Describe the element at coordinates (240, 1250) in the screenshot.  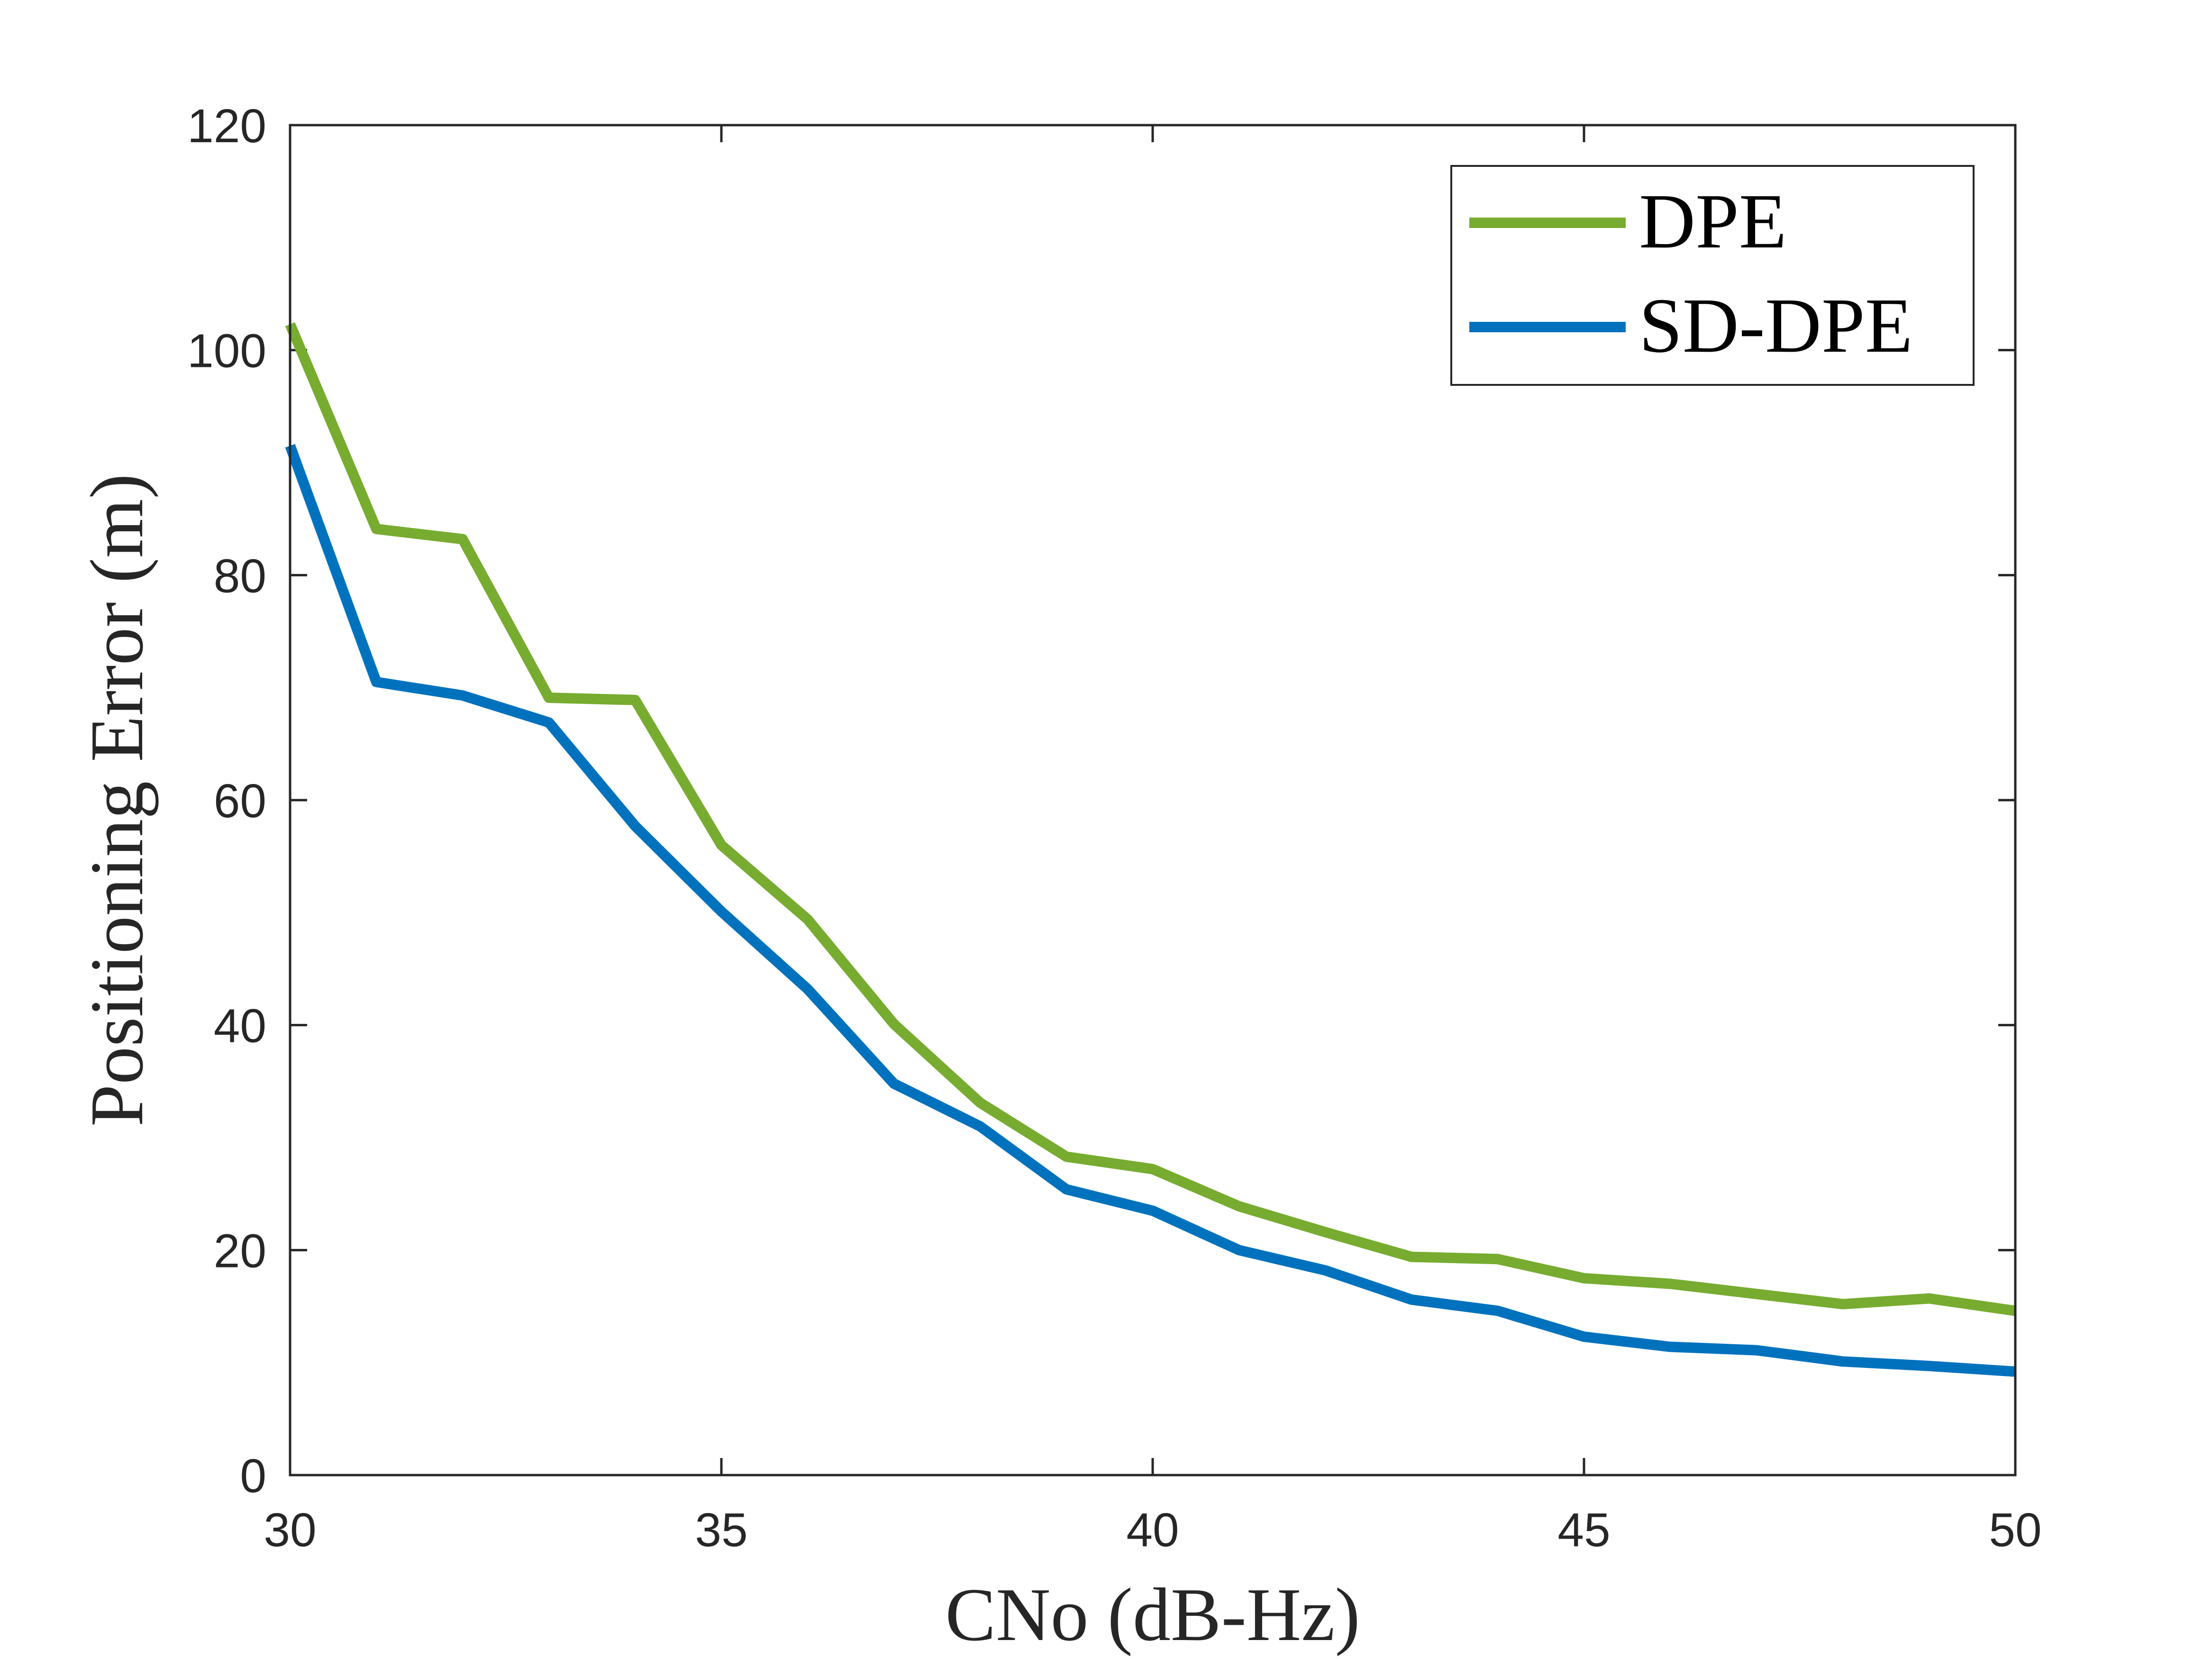
I see `y-tick-label: 20` at that location.